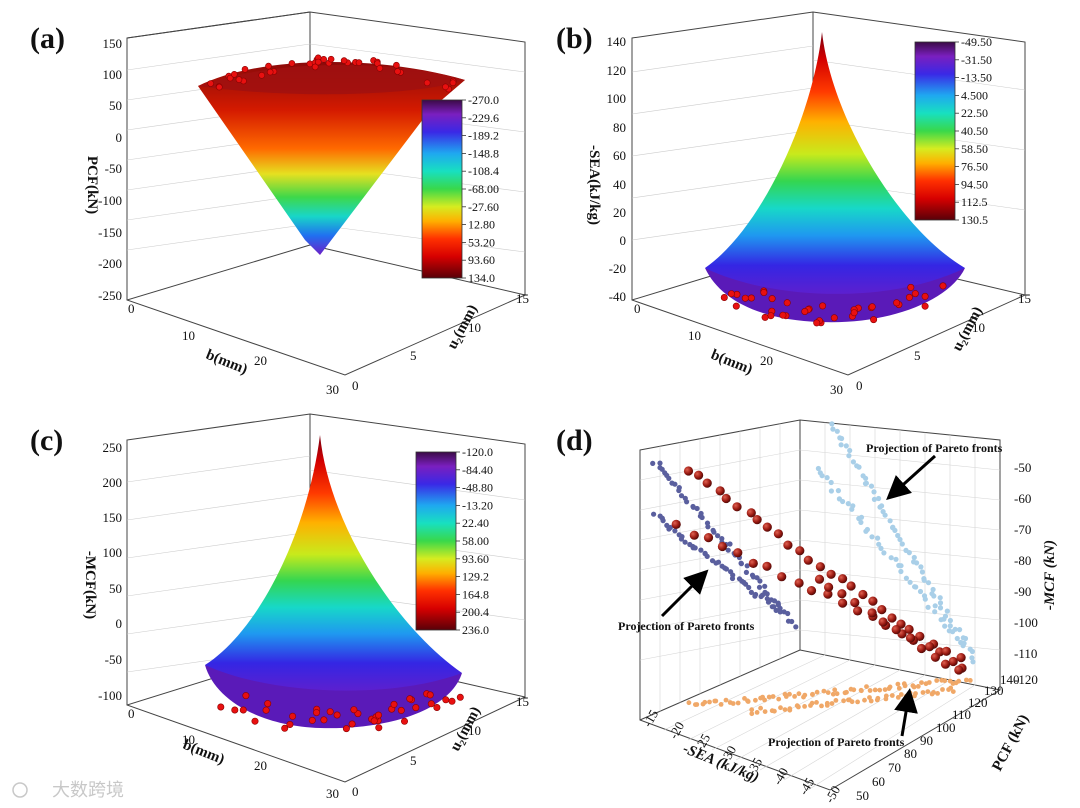 The width and height of the screenshot is (1080, 808). What do you see at coordinates (131, 713) in the screenshot?
I see `panel-c-x-tick: 0` at bounding box center [131, 713].